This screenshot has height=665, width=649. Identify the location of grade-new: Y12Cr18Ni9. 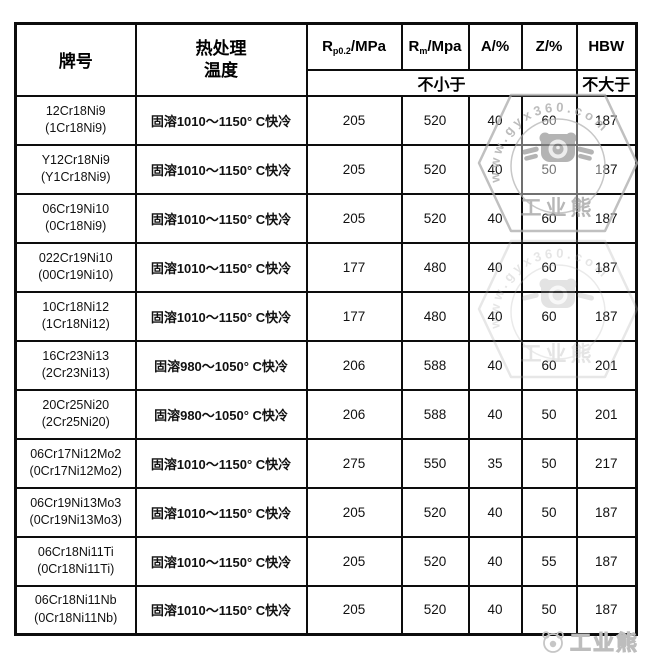
(75, 159).